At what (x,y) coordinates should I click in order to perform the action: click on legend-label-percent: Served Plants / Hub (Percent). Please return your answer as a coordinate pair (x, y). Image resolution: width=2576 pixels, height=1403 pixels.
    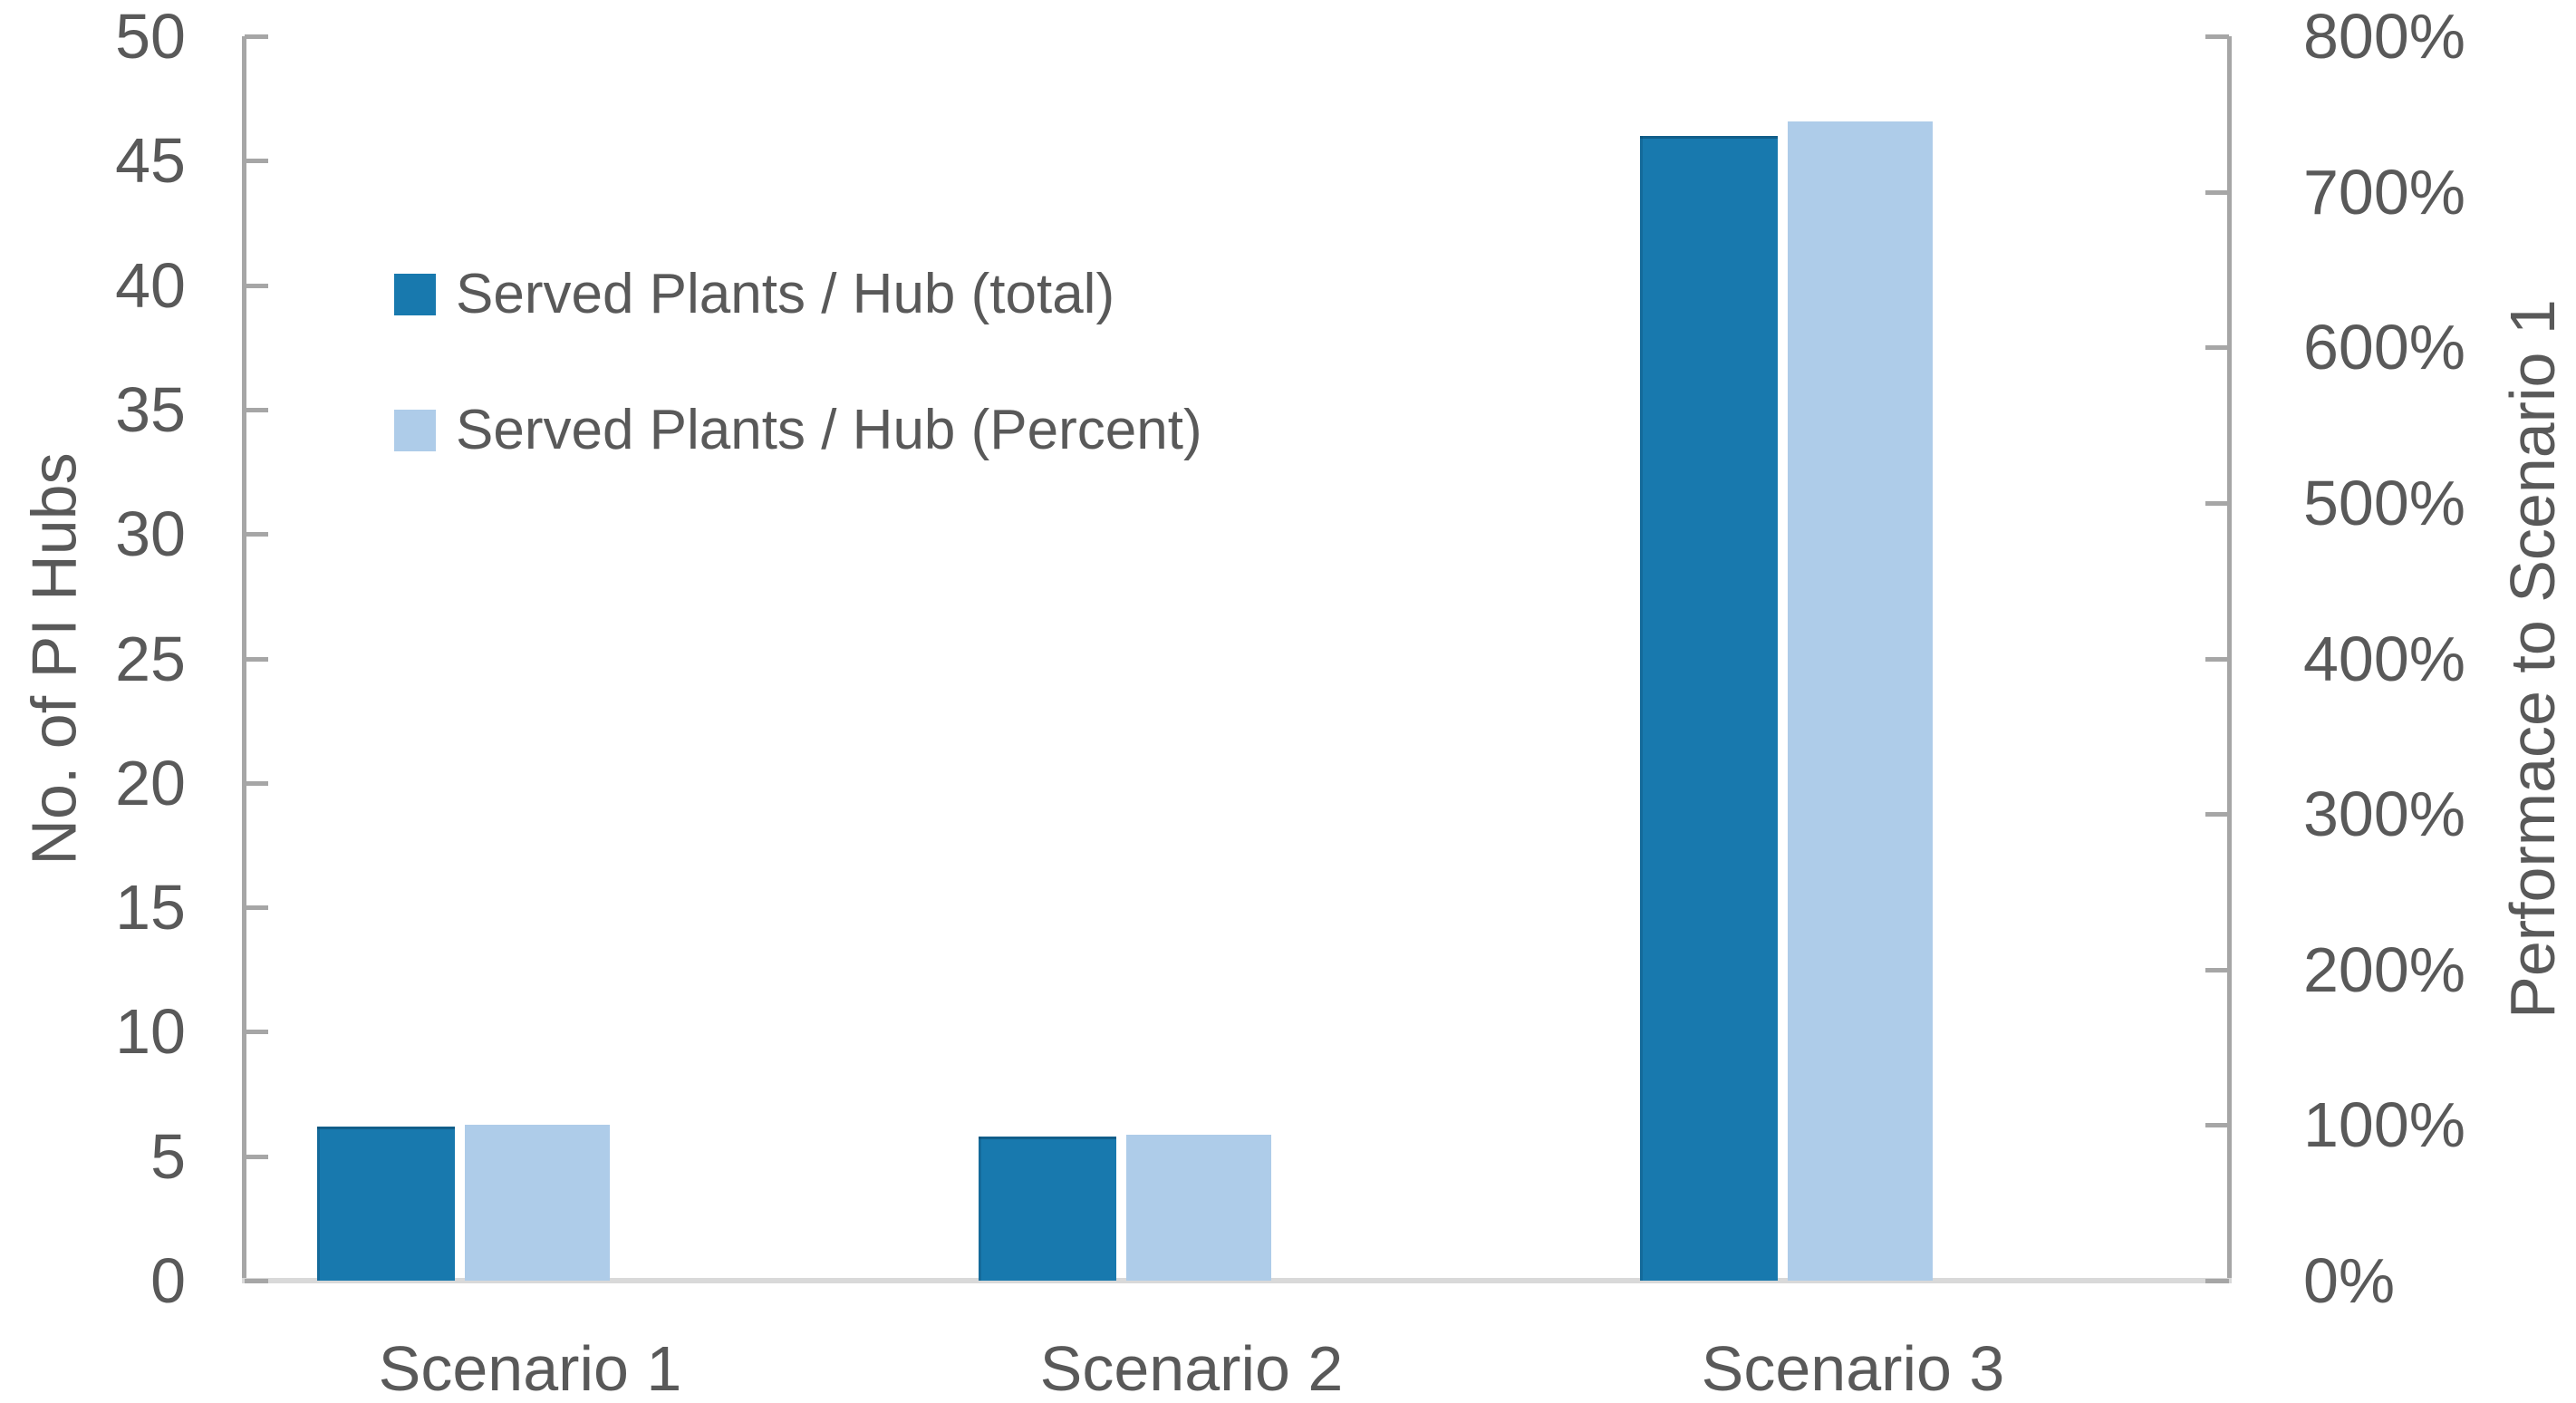
    Looking at the image, I should click on (829, 430).